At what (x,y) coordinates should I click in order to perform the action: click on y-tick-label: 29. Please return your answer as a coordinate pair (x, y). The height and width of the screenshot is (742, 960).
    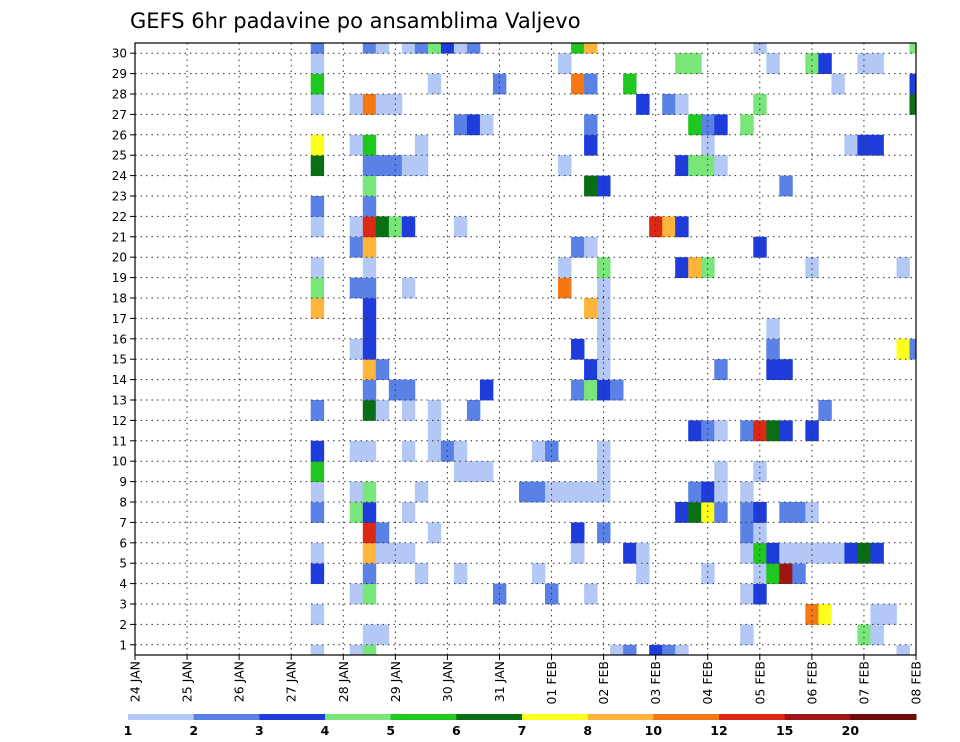
    Looking at the image, I should click on (119, 74).